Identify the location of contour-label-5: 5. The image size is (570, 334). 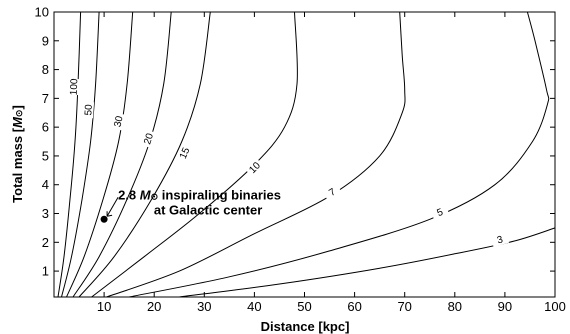
(441, 213).